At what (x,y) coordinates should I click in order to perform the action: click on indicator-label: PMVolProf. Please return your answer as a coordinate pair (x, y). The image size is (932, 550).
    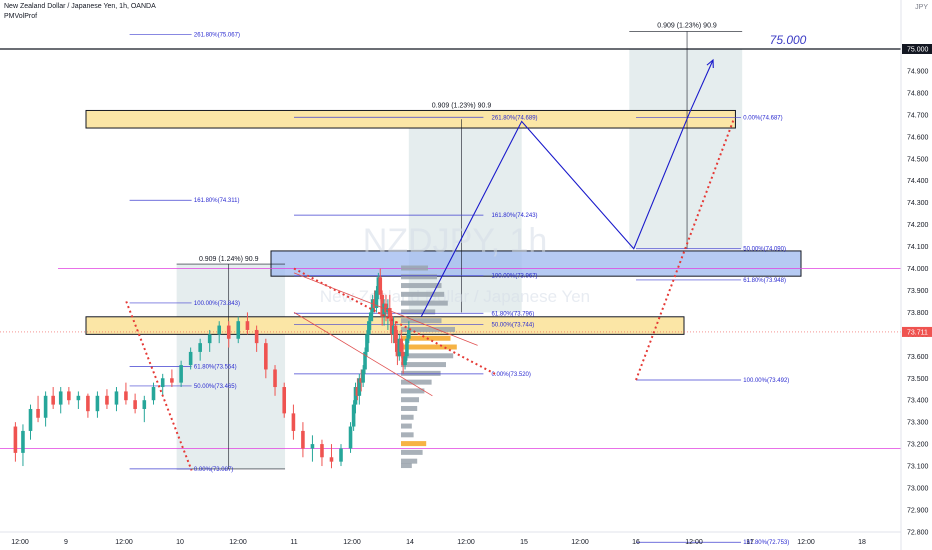
    Looking at the image, I should click on (21, 16).